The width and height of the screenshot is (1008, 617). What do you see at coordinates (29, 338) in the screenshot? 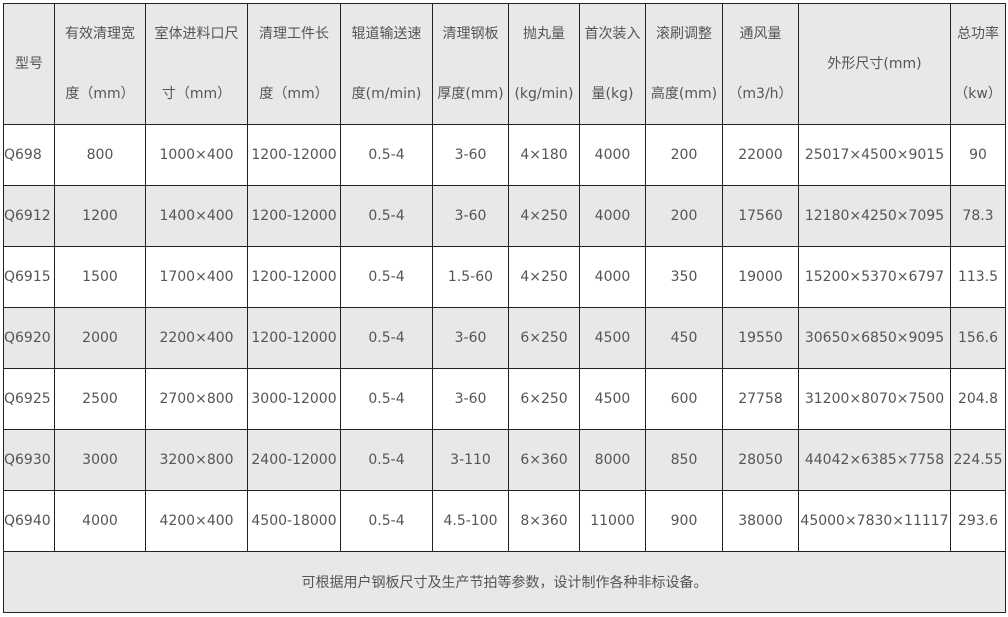
I see `table-cell: Q6920` at bounding box center [29, 338].